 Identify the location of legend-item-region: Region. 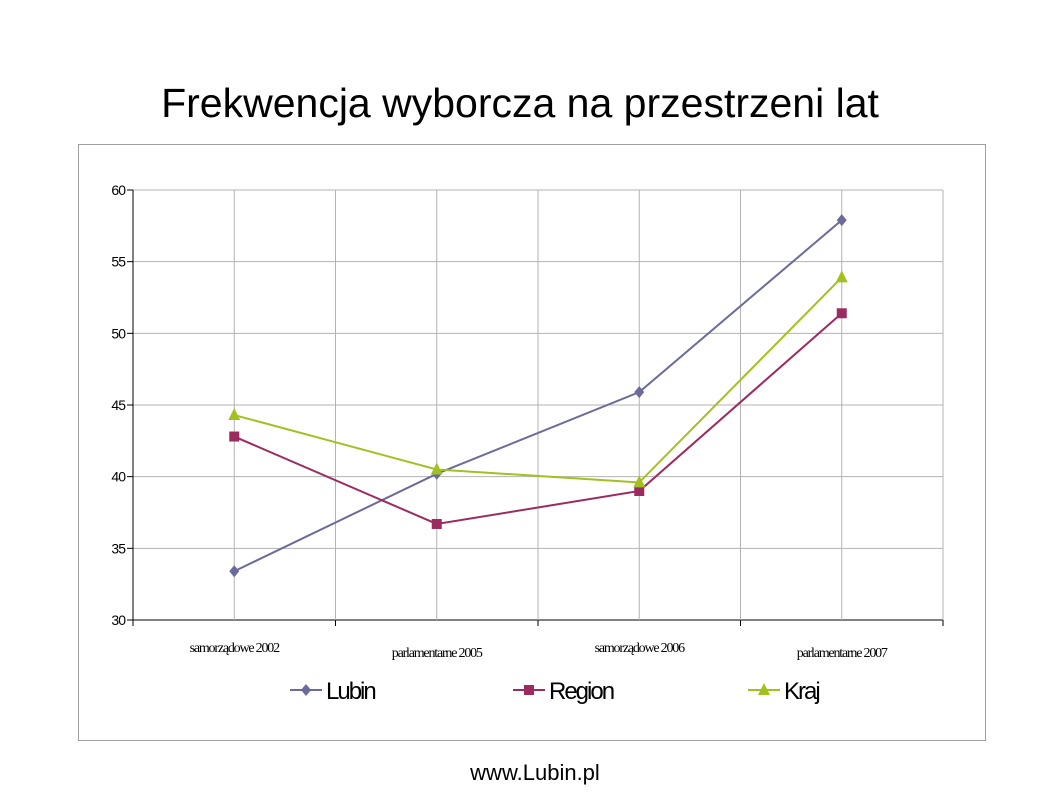
(564, 691).